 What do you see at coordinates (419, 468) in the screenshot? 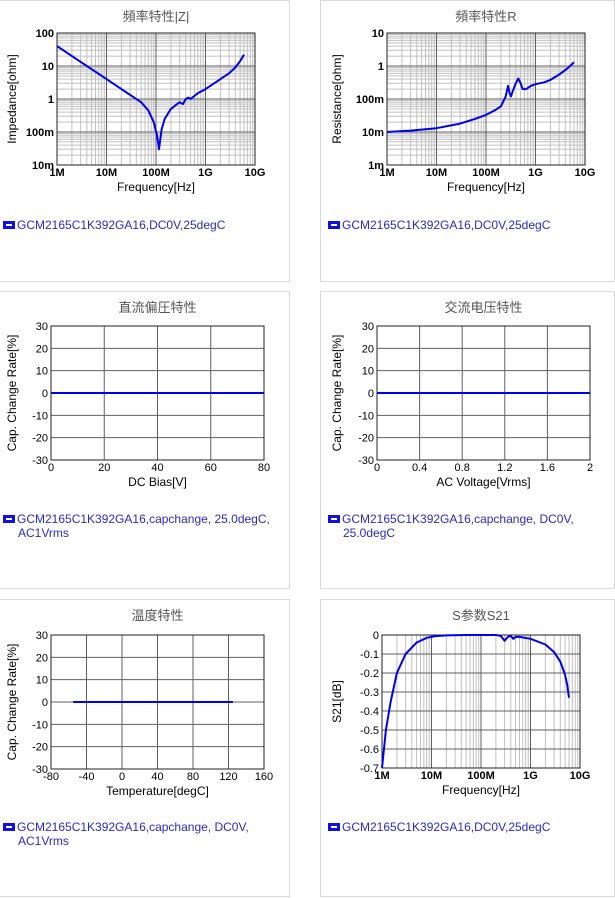
I see `x-tick-label: 0.4` at bounding box center [419, 468].